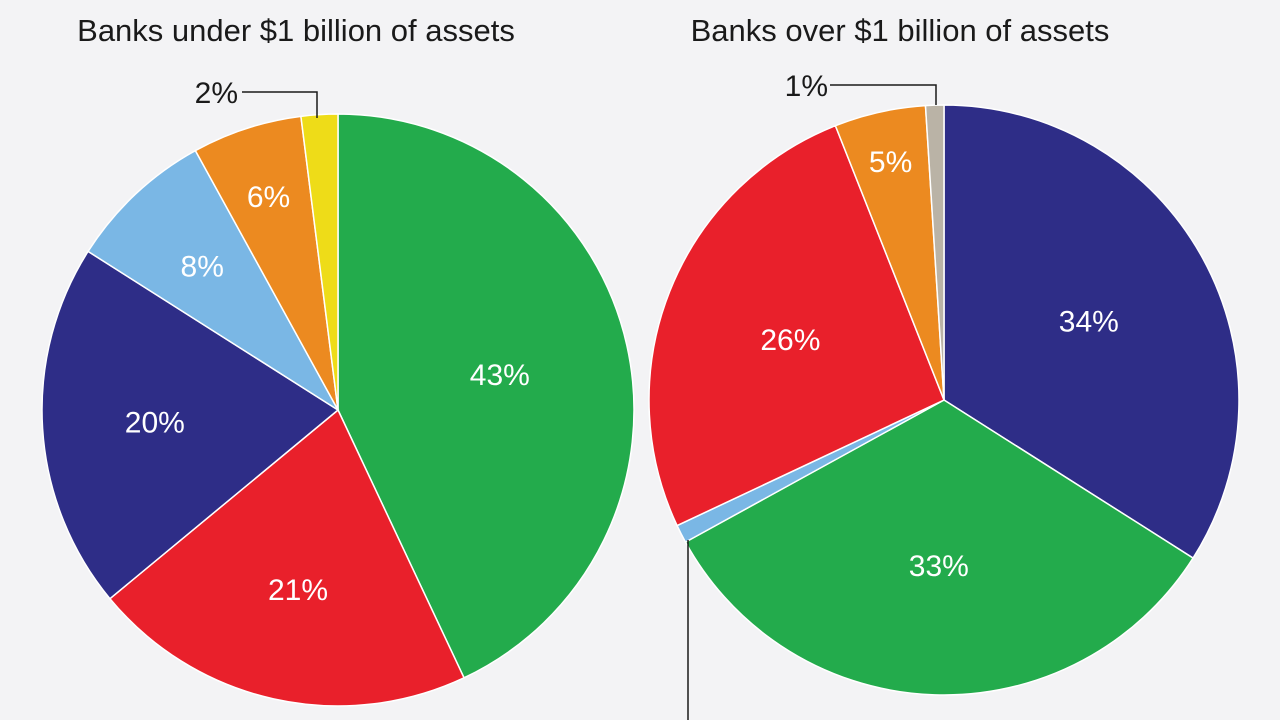 The width and height of the screenshot is (1280, 720). I want to click on pie-1-label-navy: 34%, so click(1089, 321).